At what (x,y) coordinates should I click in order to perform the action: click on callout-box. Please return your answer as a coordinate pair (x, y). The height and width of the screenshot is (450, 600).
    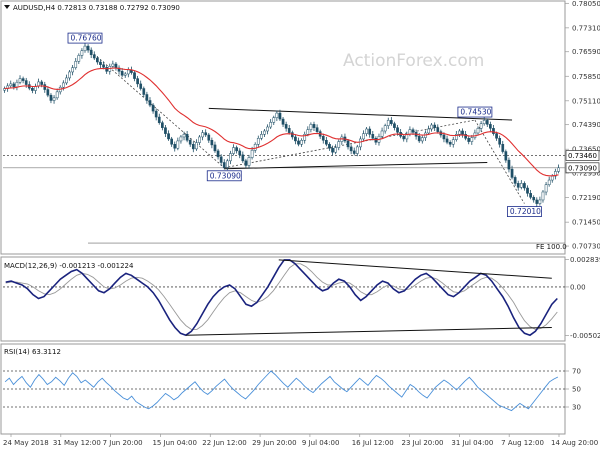
    Looking at the image, I should click on (85, 38).